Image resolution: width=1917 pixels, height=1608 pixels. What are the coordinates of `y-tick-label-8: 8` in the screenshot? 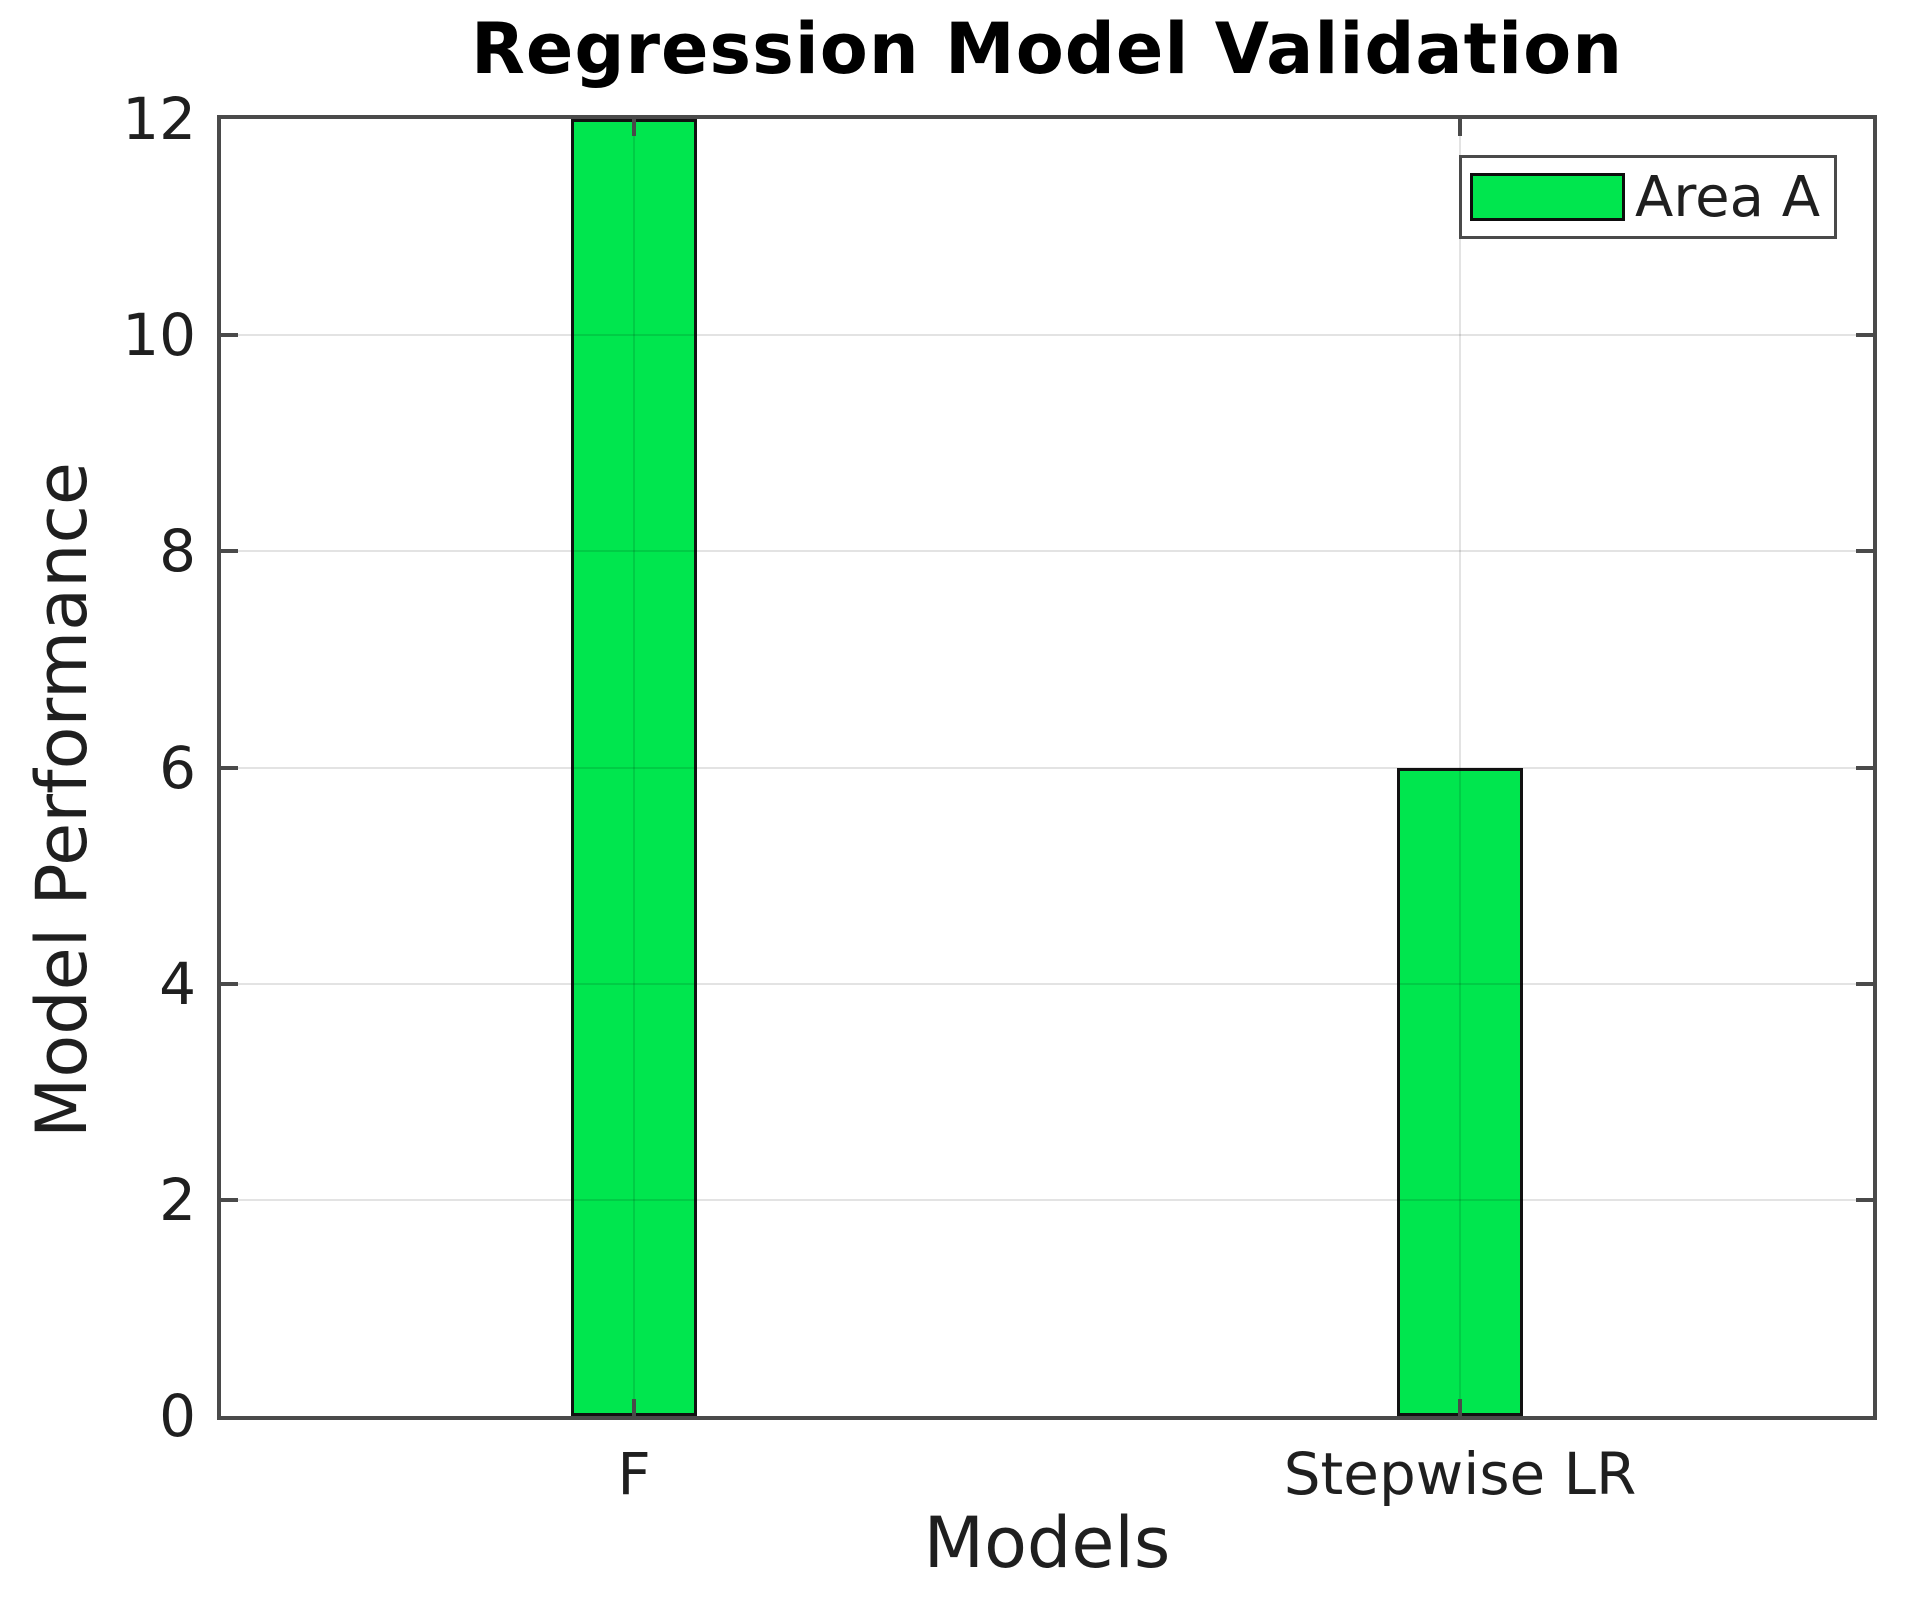 It's located at (177, 551).